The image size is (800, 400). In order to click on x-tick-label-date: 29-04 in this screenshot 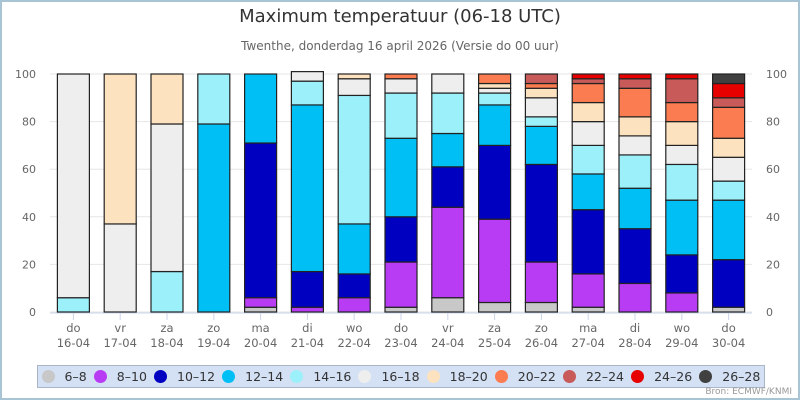, I will do `click(681, 343)`.